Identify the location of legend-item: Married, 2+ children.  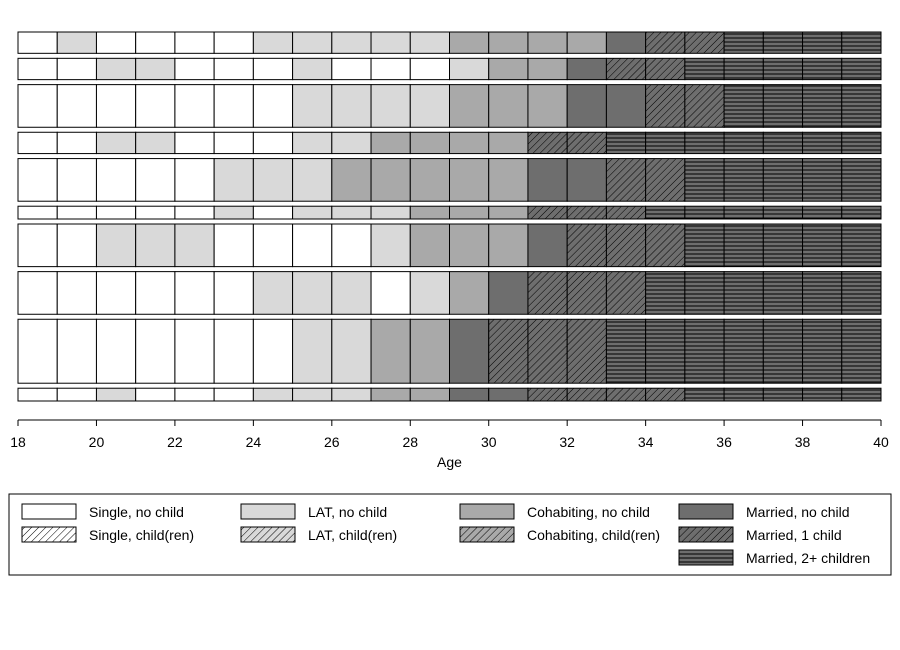
(774, 557).